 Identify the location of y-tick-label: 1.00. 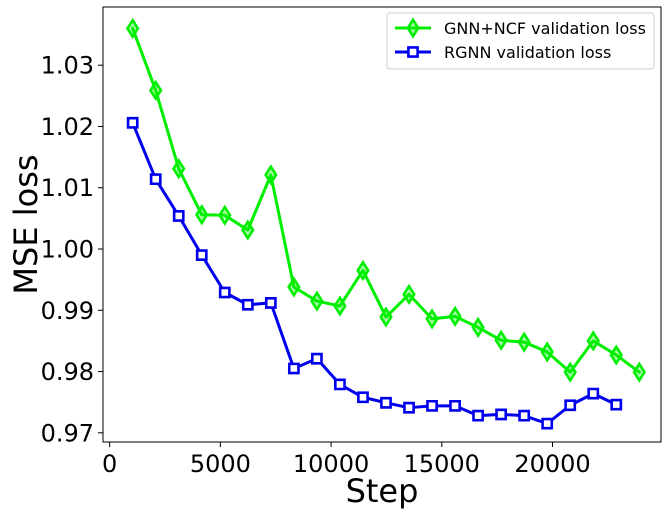
(67, 250).